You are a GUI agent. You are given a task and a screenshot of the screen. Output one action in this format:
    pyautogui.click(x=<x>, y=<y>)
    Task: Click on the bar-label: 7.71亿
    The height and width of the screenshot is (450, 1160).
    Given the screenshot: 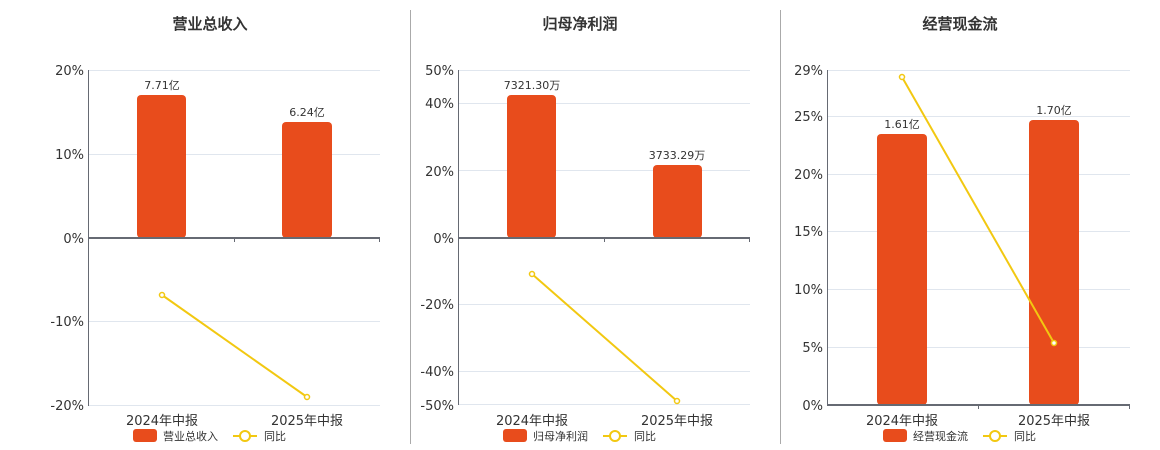 What is the action you would take?
    pyautogui.click(x=162, y=85)
    